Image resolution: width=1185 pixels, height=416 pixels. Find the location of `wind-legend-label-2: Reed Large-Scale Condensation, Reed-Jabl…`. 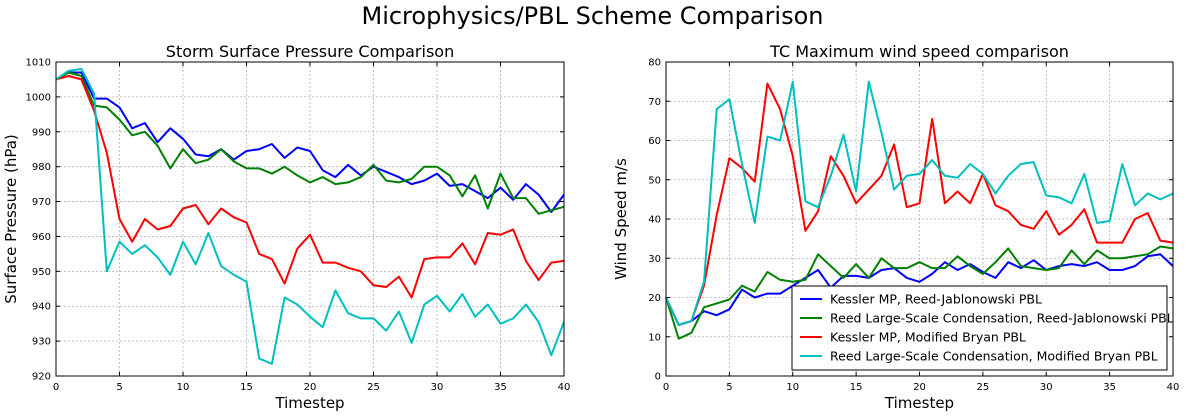

wind-legend-label-2: Reed Large-Scale Condensation, Reed-Jabl… is located at coordinates (1002, 318).